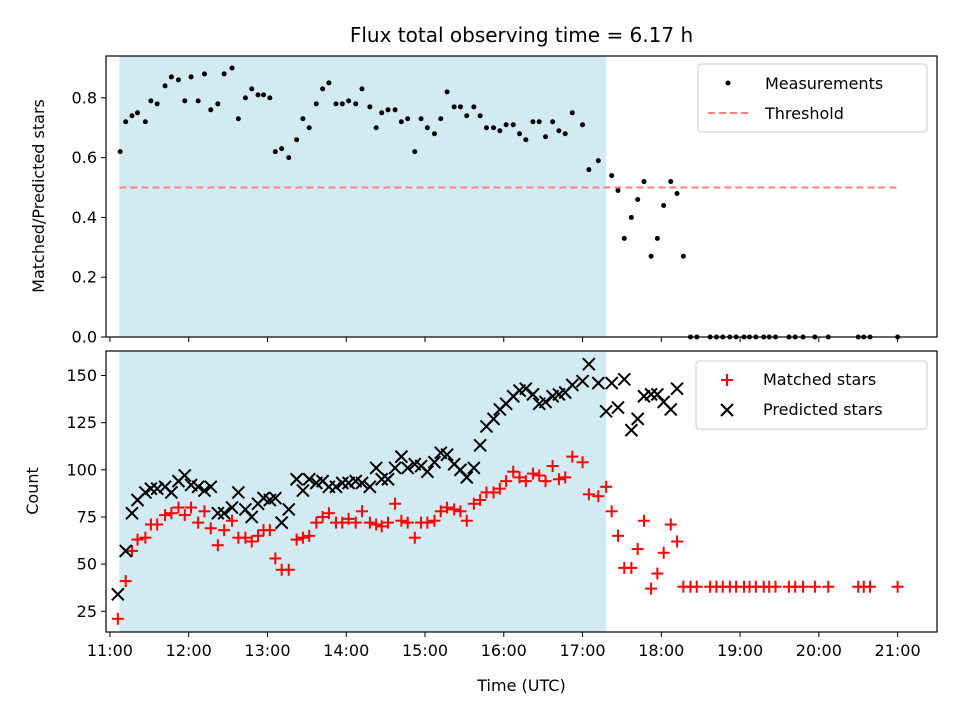 Image resolution: width=960 pixels, height=720 pixels. Describe the element at coordinates (804, 113) in the screenshot. I see `legend-label-threshold: Threshold` at that location.